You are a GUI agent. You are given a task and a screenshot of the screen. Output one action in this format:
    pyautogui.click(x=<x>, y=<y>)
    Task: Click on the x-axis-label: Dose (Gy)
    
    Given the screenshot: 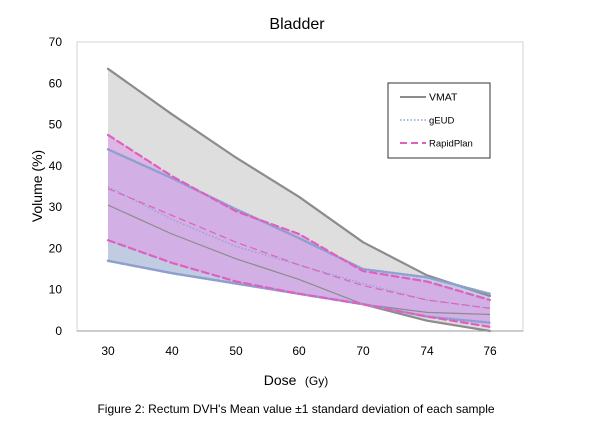 What is the action you would take?
    pyautogui.click(x=296, y=380)
    